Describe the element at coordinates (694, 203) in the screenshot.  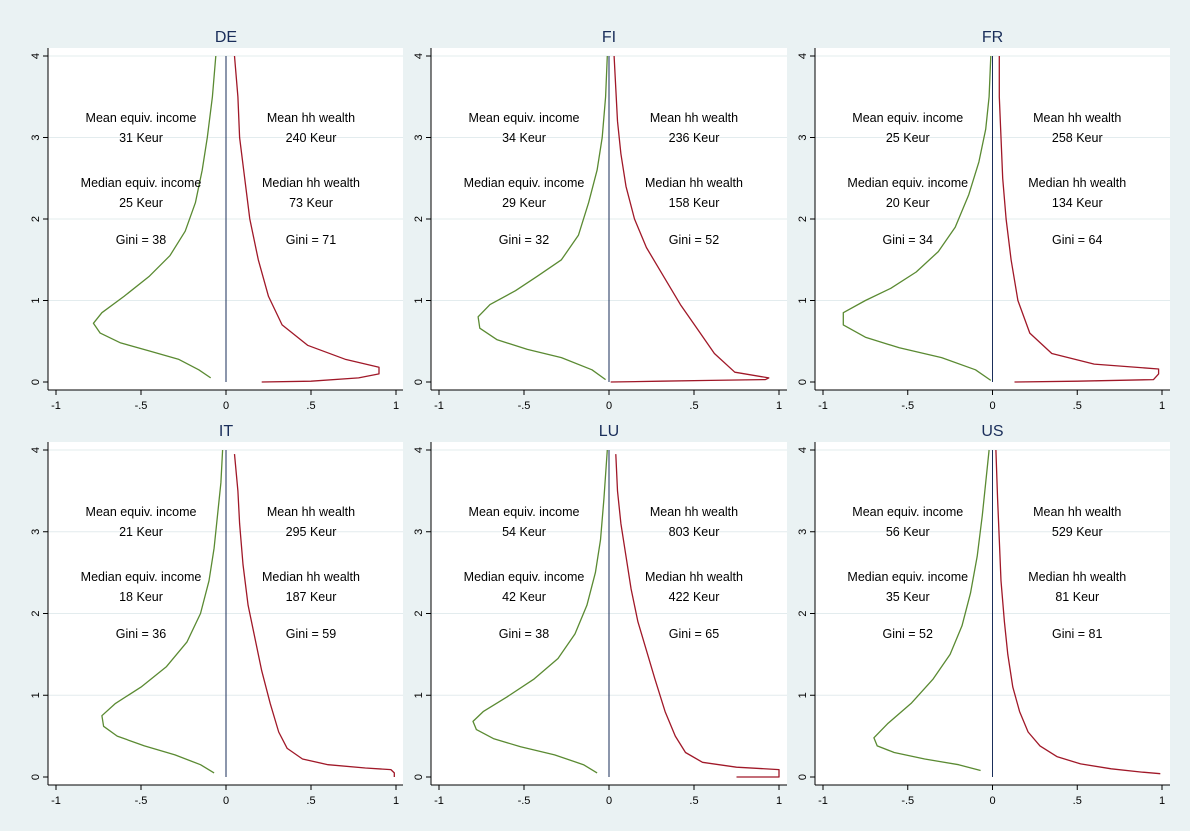
I see `wealth-median-value: 158 Keur` at that location.